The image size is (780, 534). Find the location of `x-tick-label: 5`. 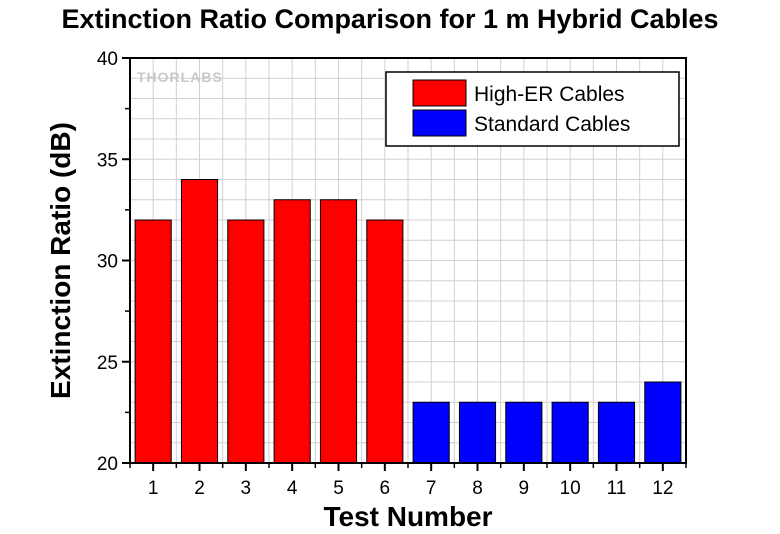

x-tick-label: 5 is located at coordinates (338, 488).